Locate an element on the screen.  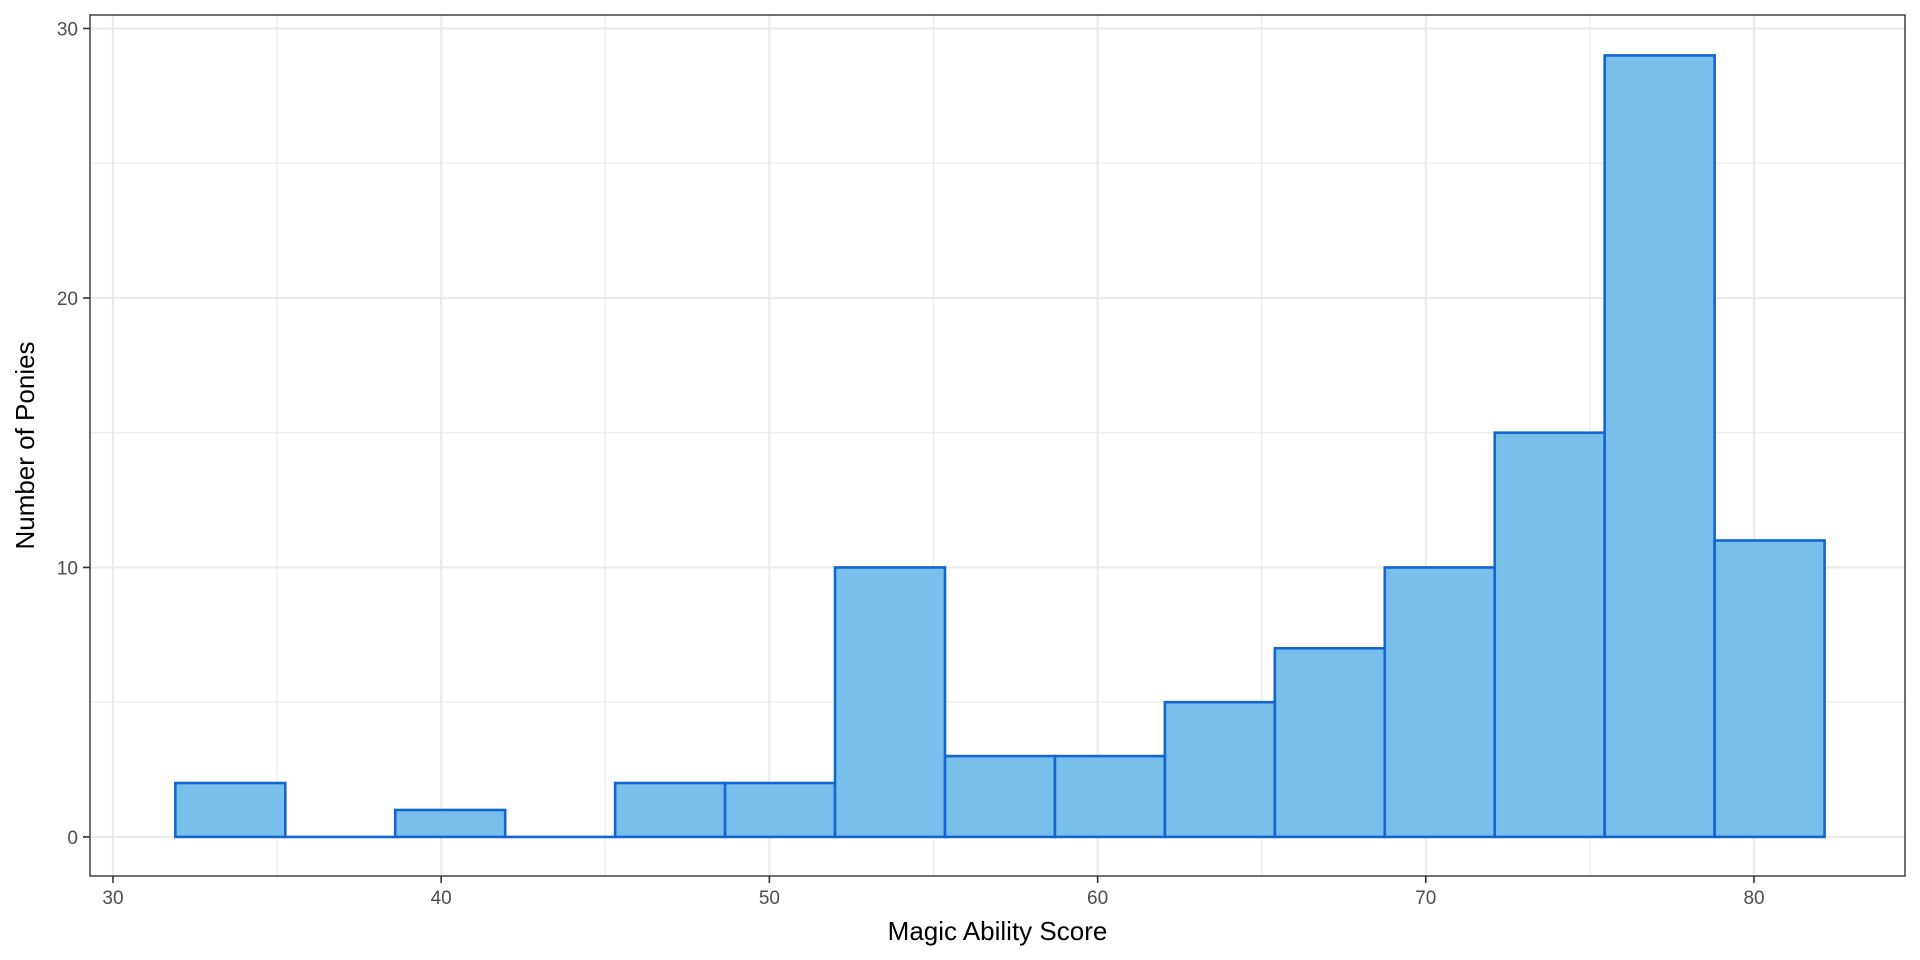
y-tick-label: 0 is located at coordinates (72, 838).